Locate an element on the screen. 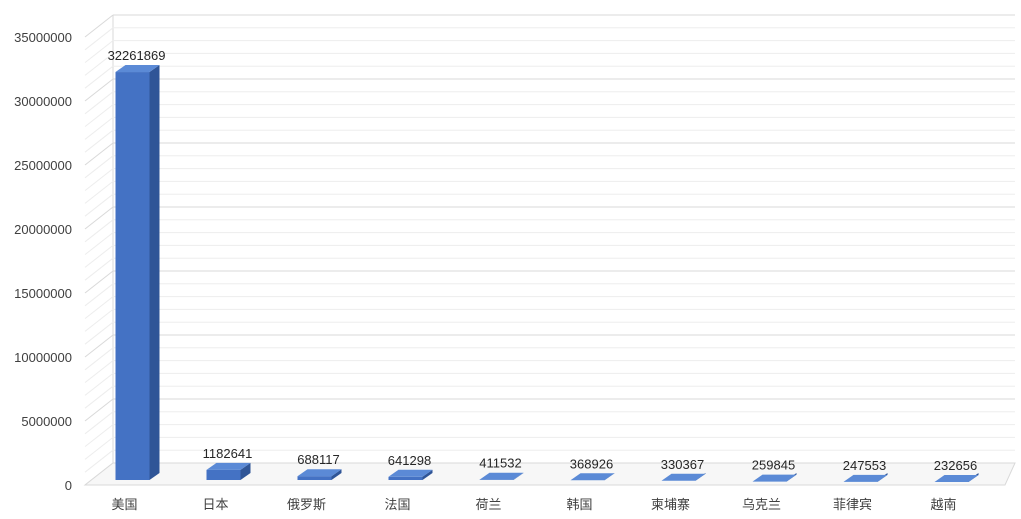 The image size is (1021, 519). data-label: 247553 is located at coordinates (864, 465).